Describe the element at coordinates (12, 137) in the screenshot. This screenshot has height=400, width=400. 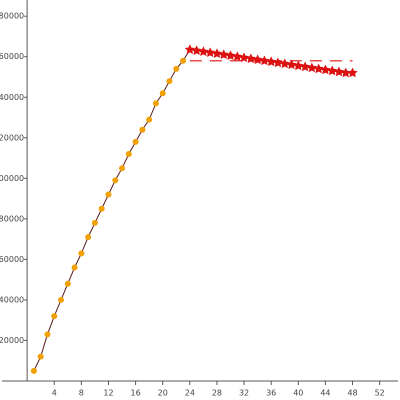
I see `y-tick-label: 120000` at that location.